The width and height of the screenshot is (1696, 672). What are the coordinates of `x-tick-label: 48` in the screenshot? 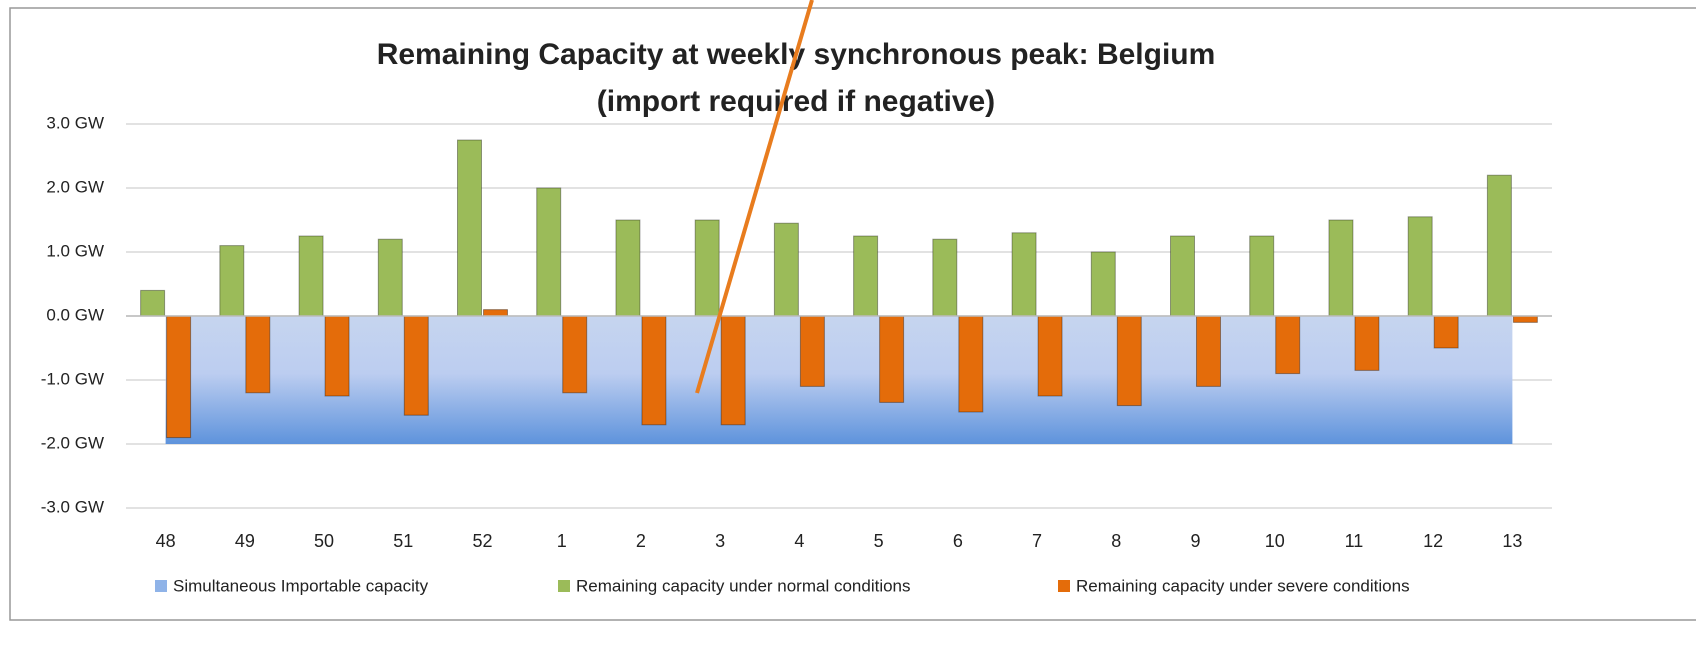 It's located at (166, 541).